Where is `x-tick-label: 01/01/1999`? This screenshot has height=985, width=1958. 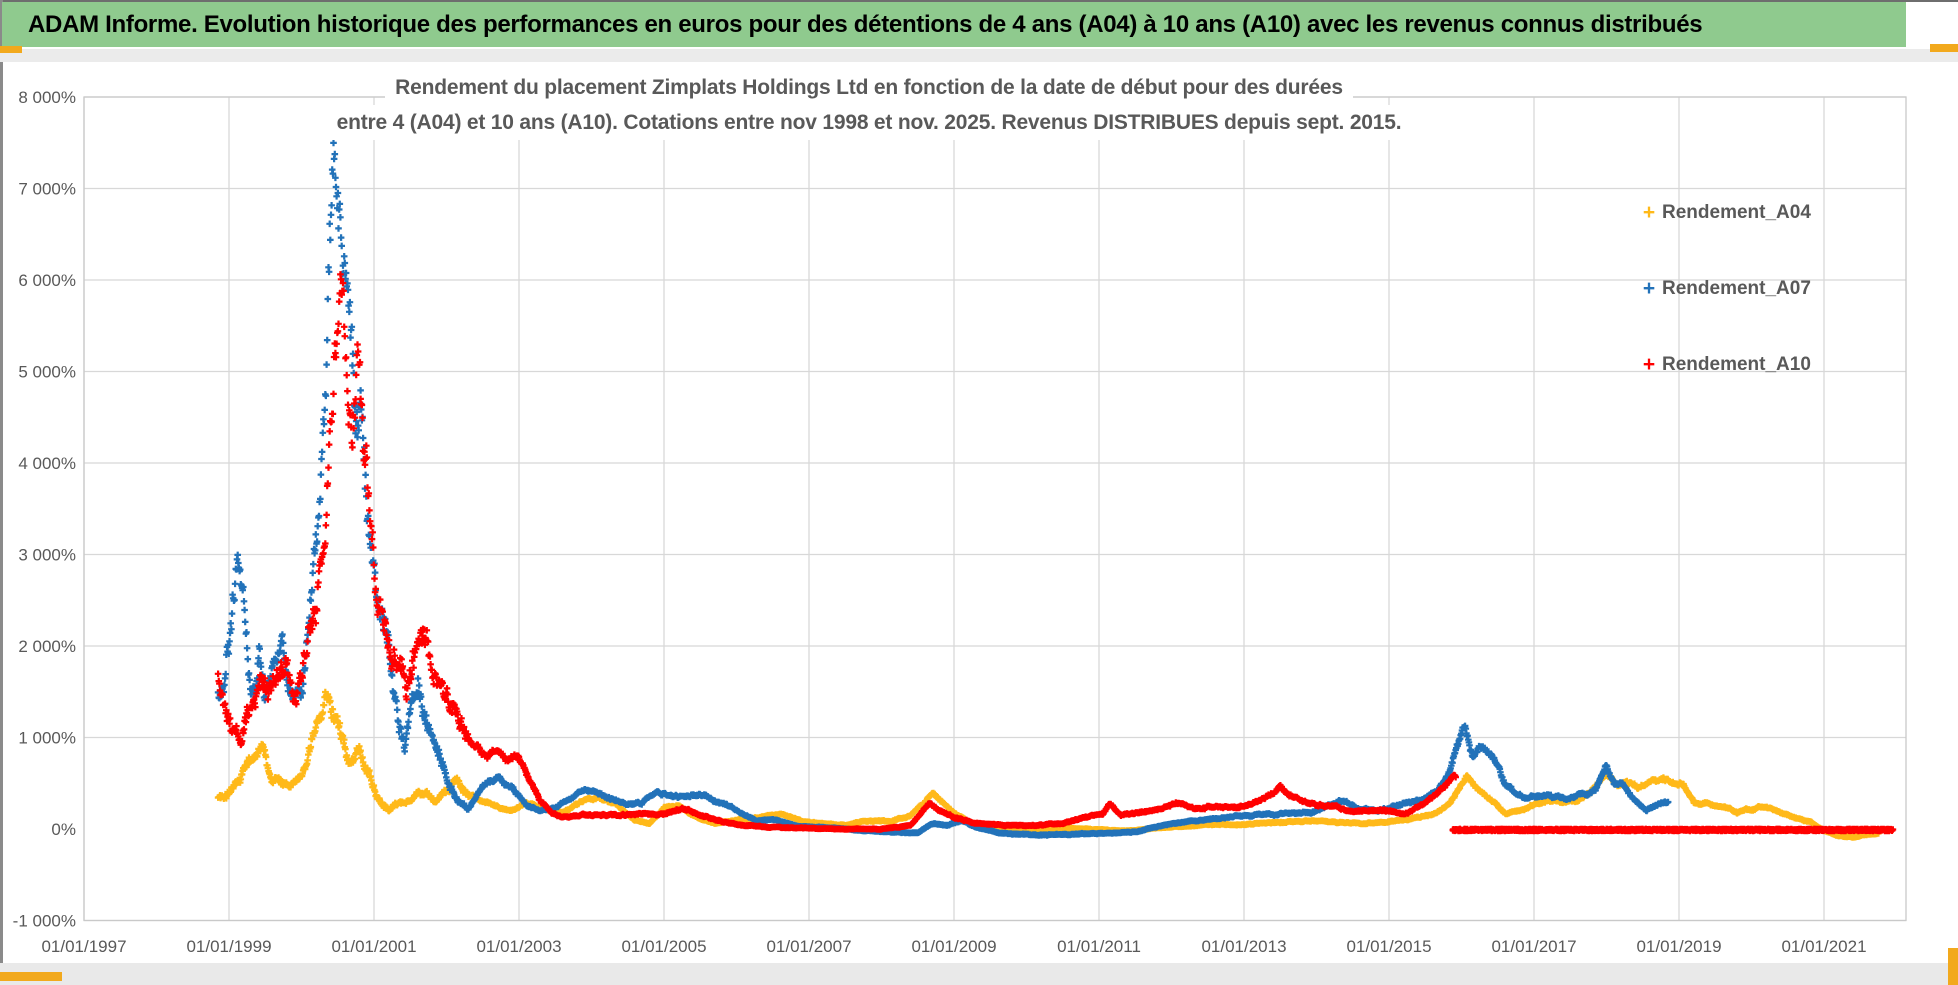 x-tick-label: 01/01/1999 is located at coordinates (228, 946).